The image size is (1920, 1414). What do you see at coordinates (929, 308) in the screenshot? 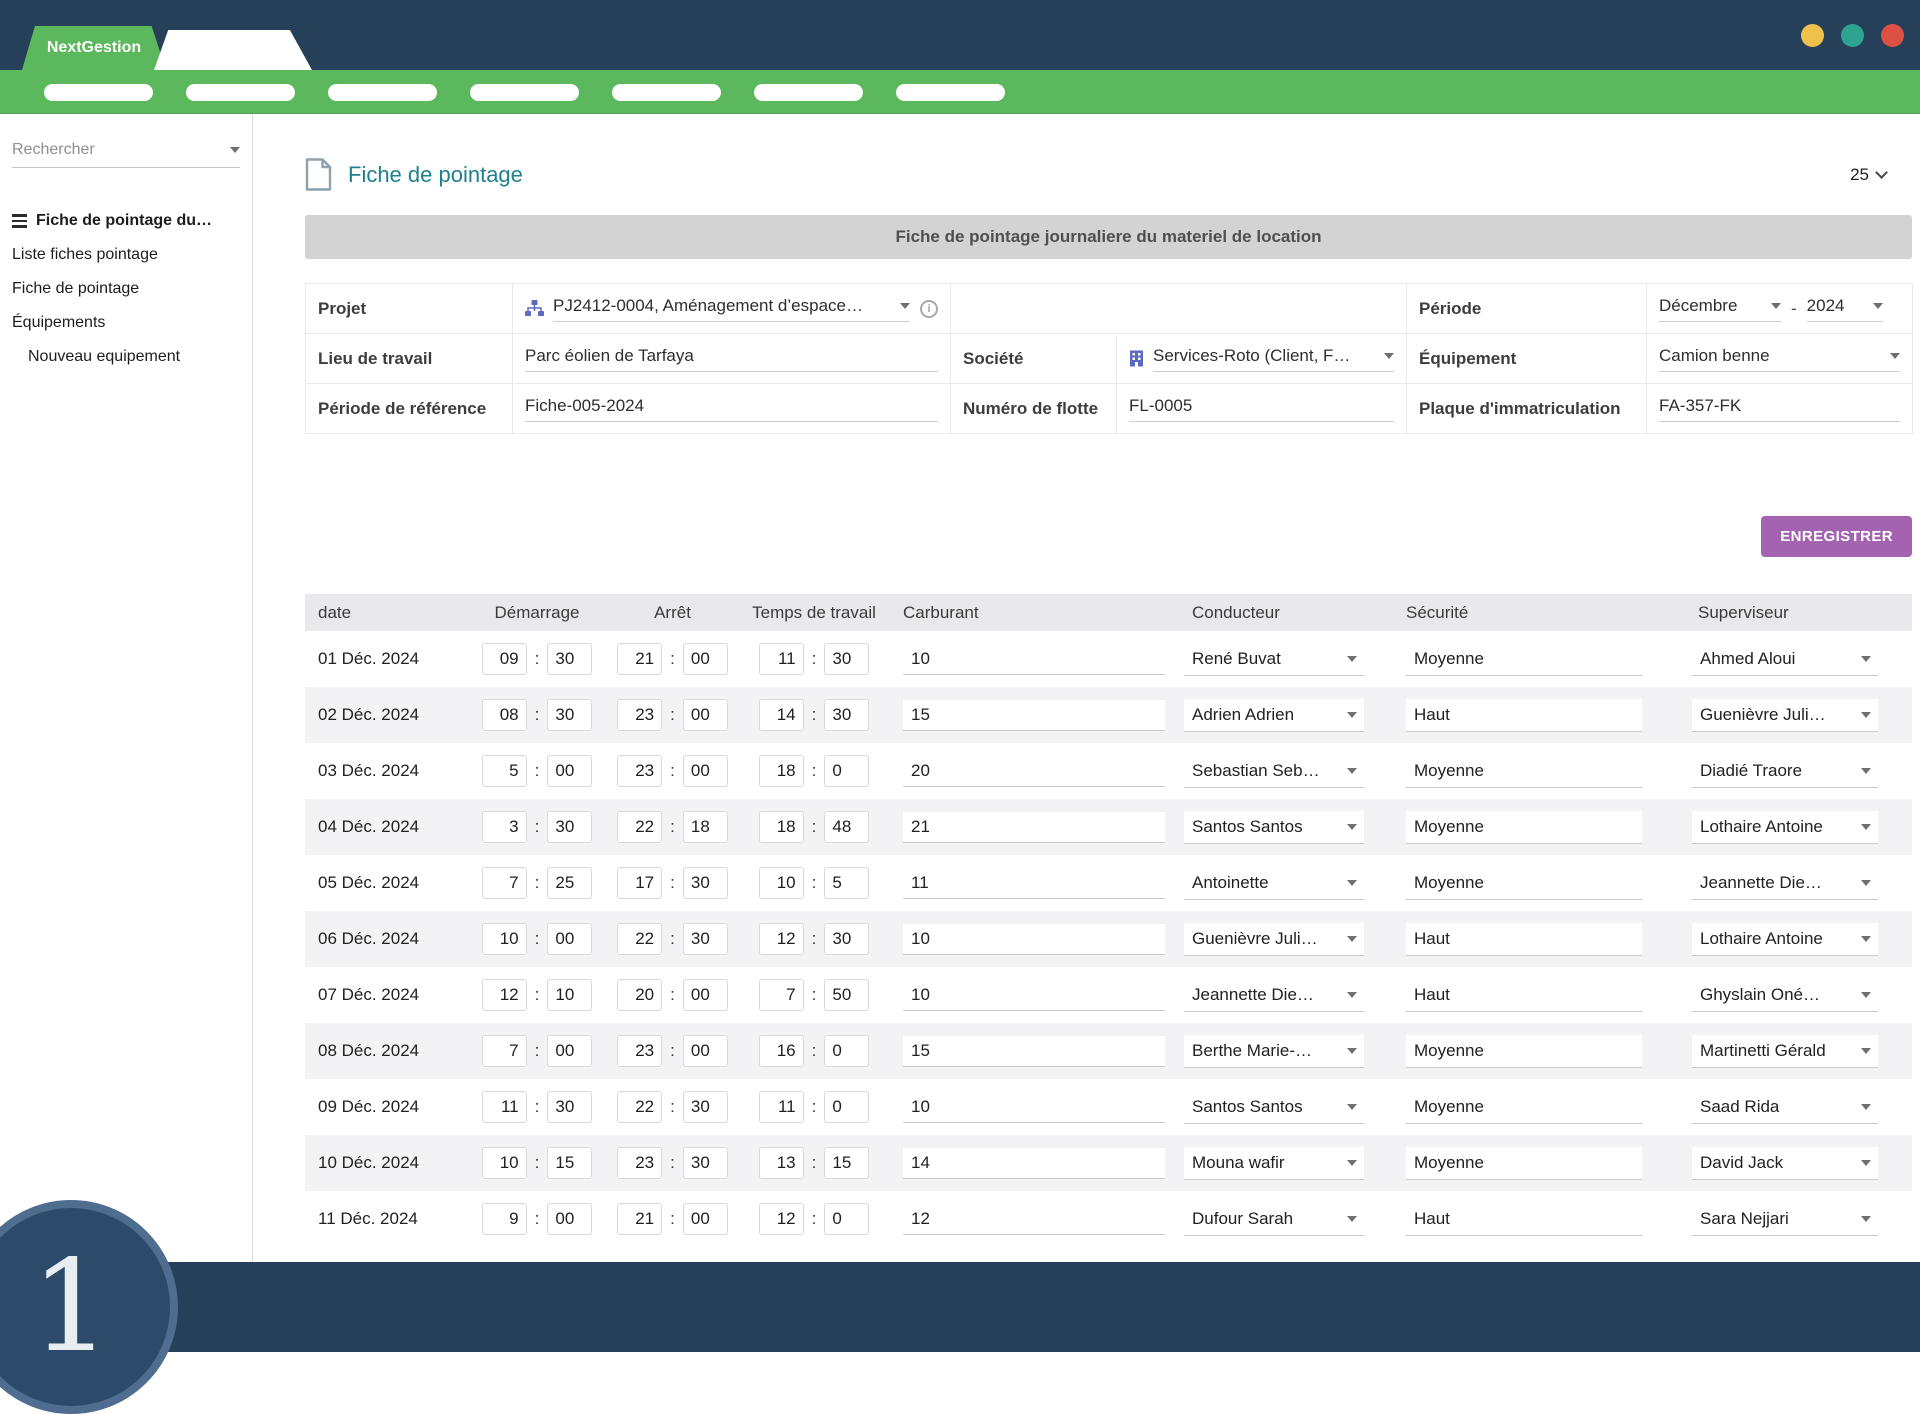
I see `info-icon: i` at bounding box center [929, 308].